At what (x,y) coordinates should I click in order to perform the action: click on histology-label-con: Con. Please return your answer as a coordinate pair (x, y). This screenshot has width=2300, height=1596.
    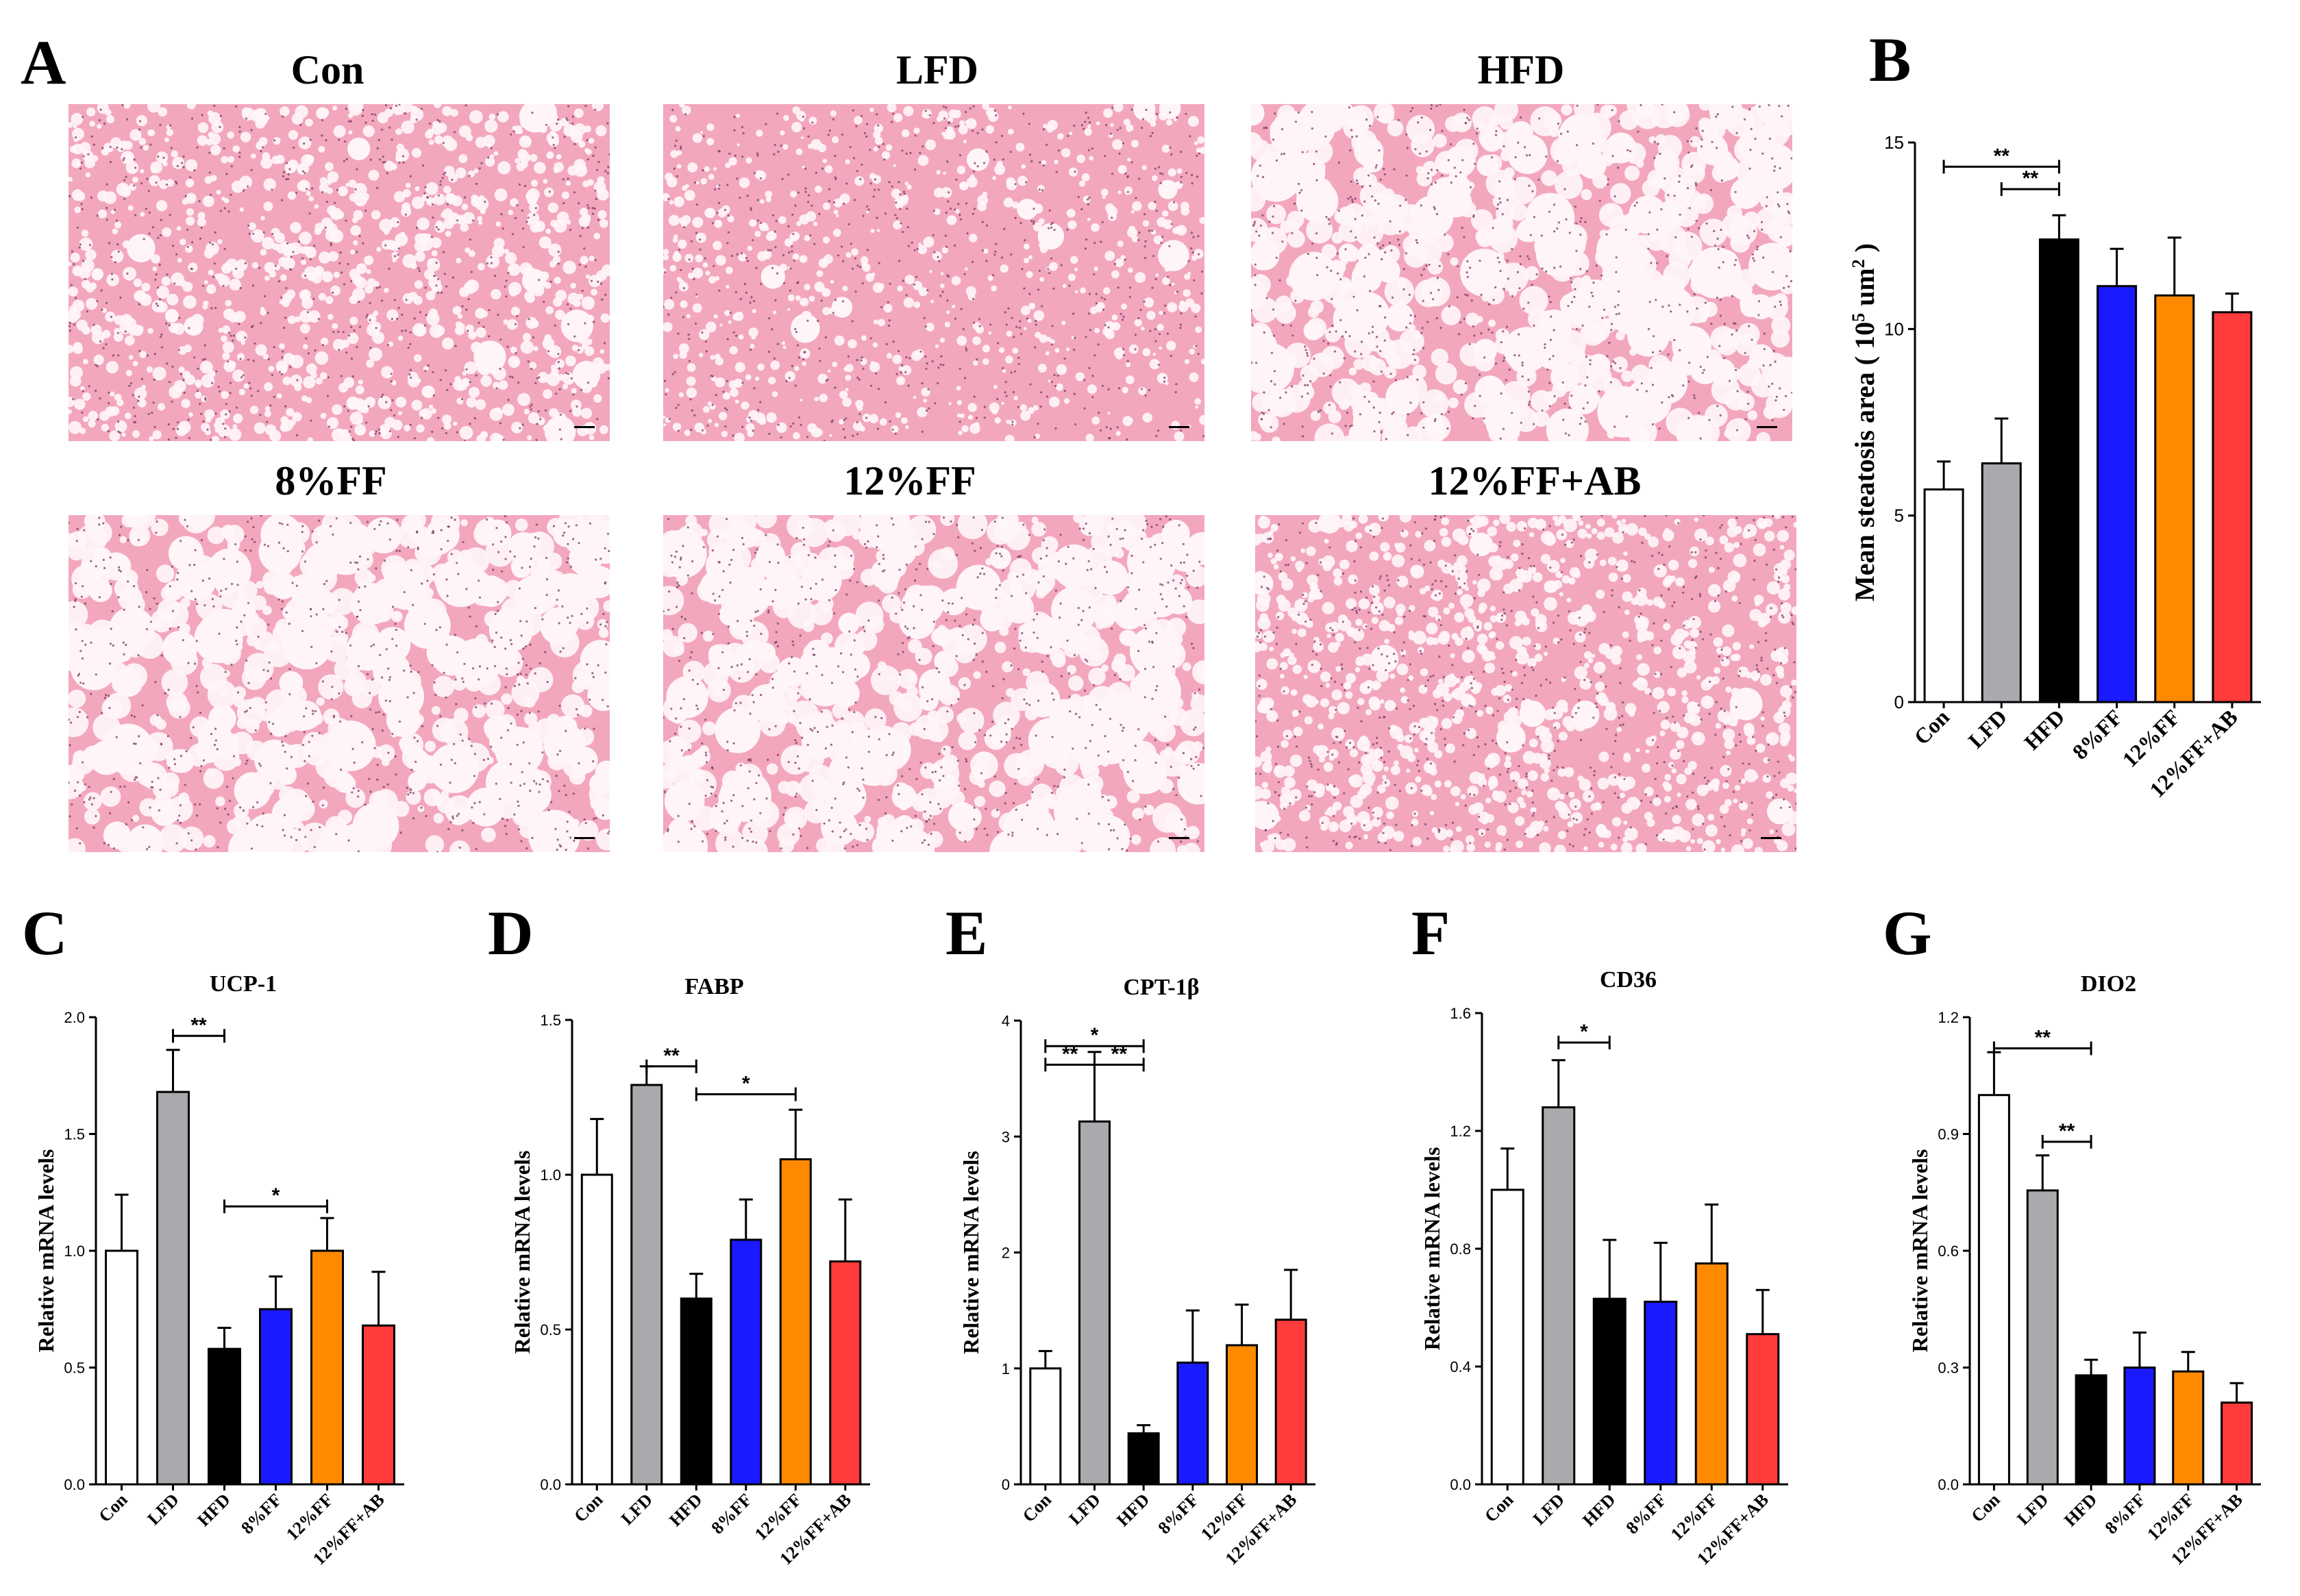
    Looking at the image, I should click on (327, 69).